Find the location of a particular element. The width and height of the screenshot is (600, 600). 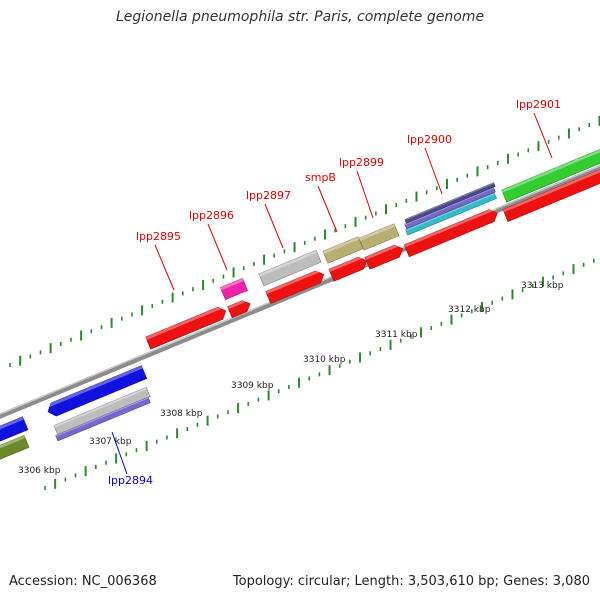

gene-label-lpp2899: lpp2899 is located at coordinates (361, 162).